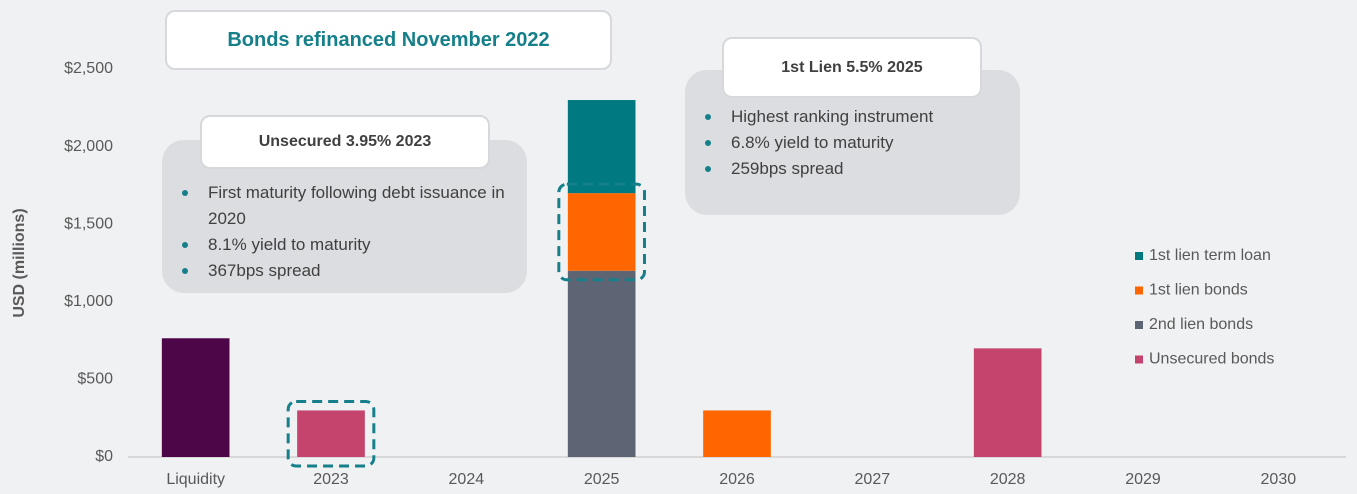 The image size is (1357, 494). I want to click on x-tick-label: 2025, so click(602, 479).